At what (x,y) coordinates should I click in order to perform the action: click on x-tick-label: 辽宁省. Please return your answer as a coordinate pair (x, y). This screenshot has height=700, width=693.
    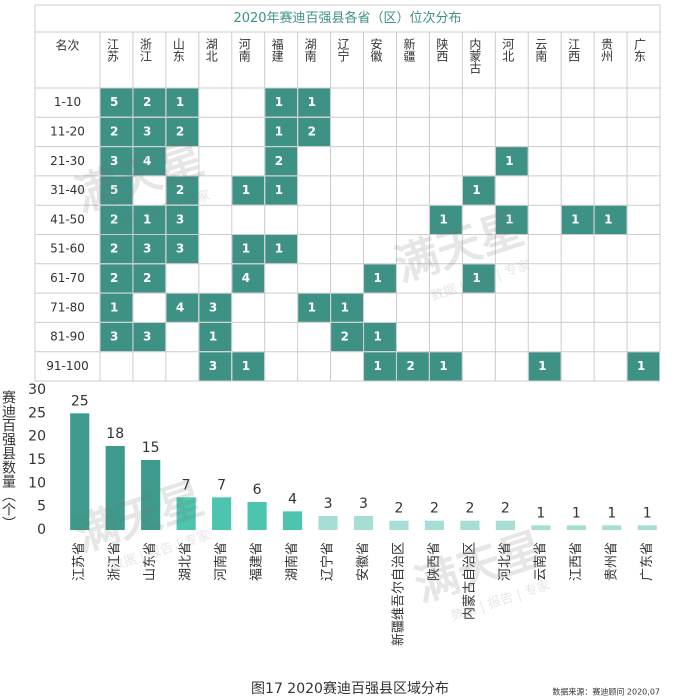
    Looking at the image, I should click on (328, 561).